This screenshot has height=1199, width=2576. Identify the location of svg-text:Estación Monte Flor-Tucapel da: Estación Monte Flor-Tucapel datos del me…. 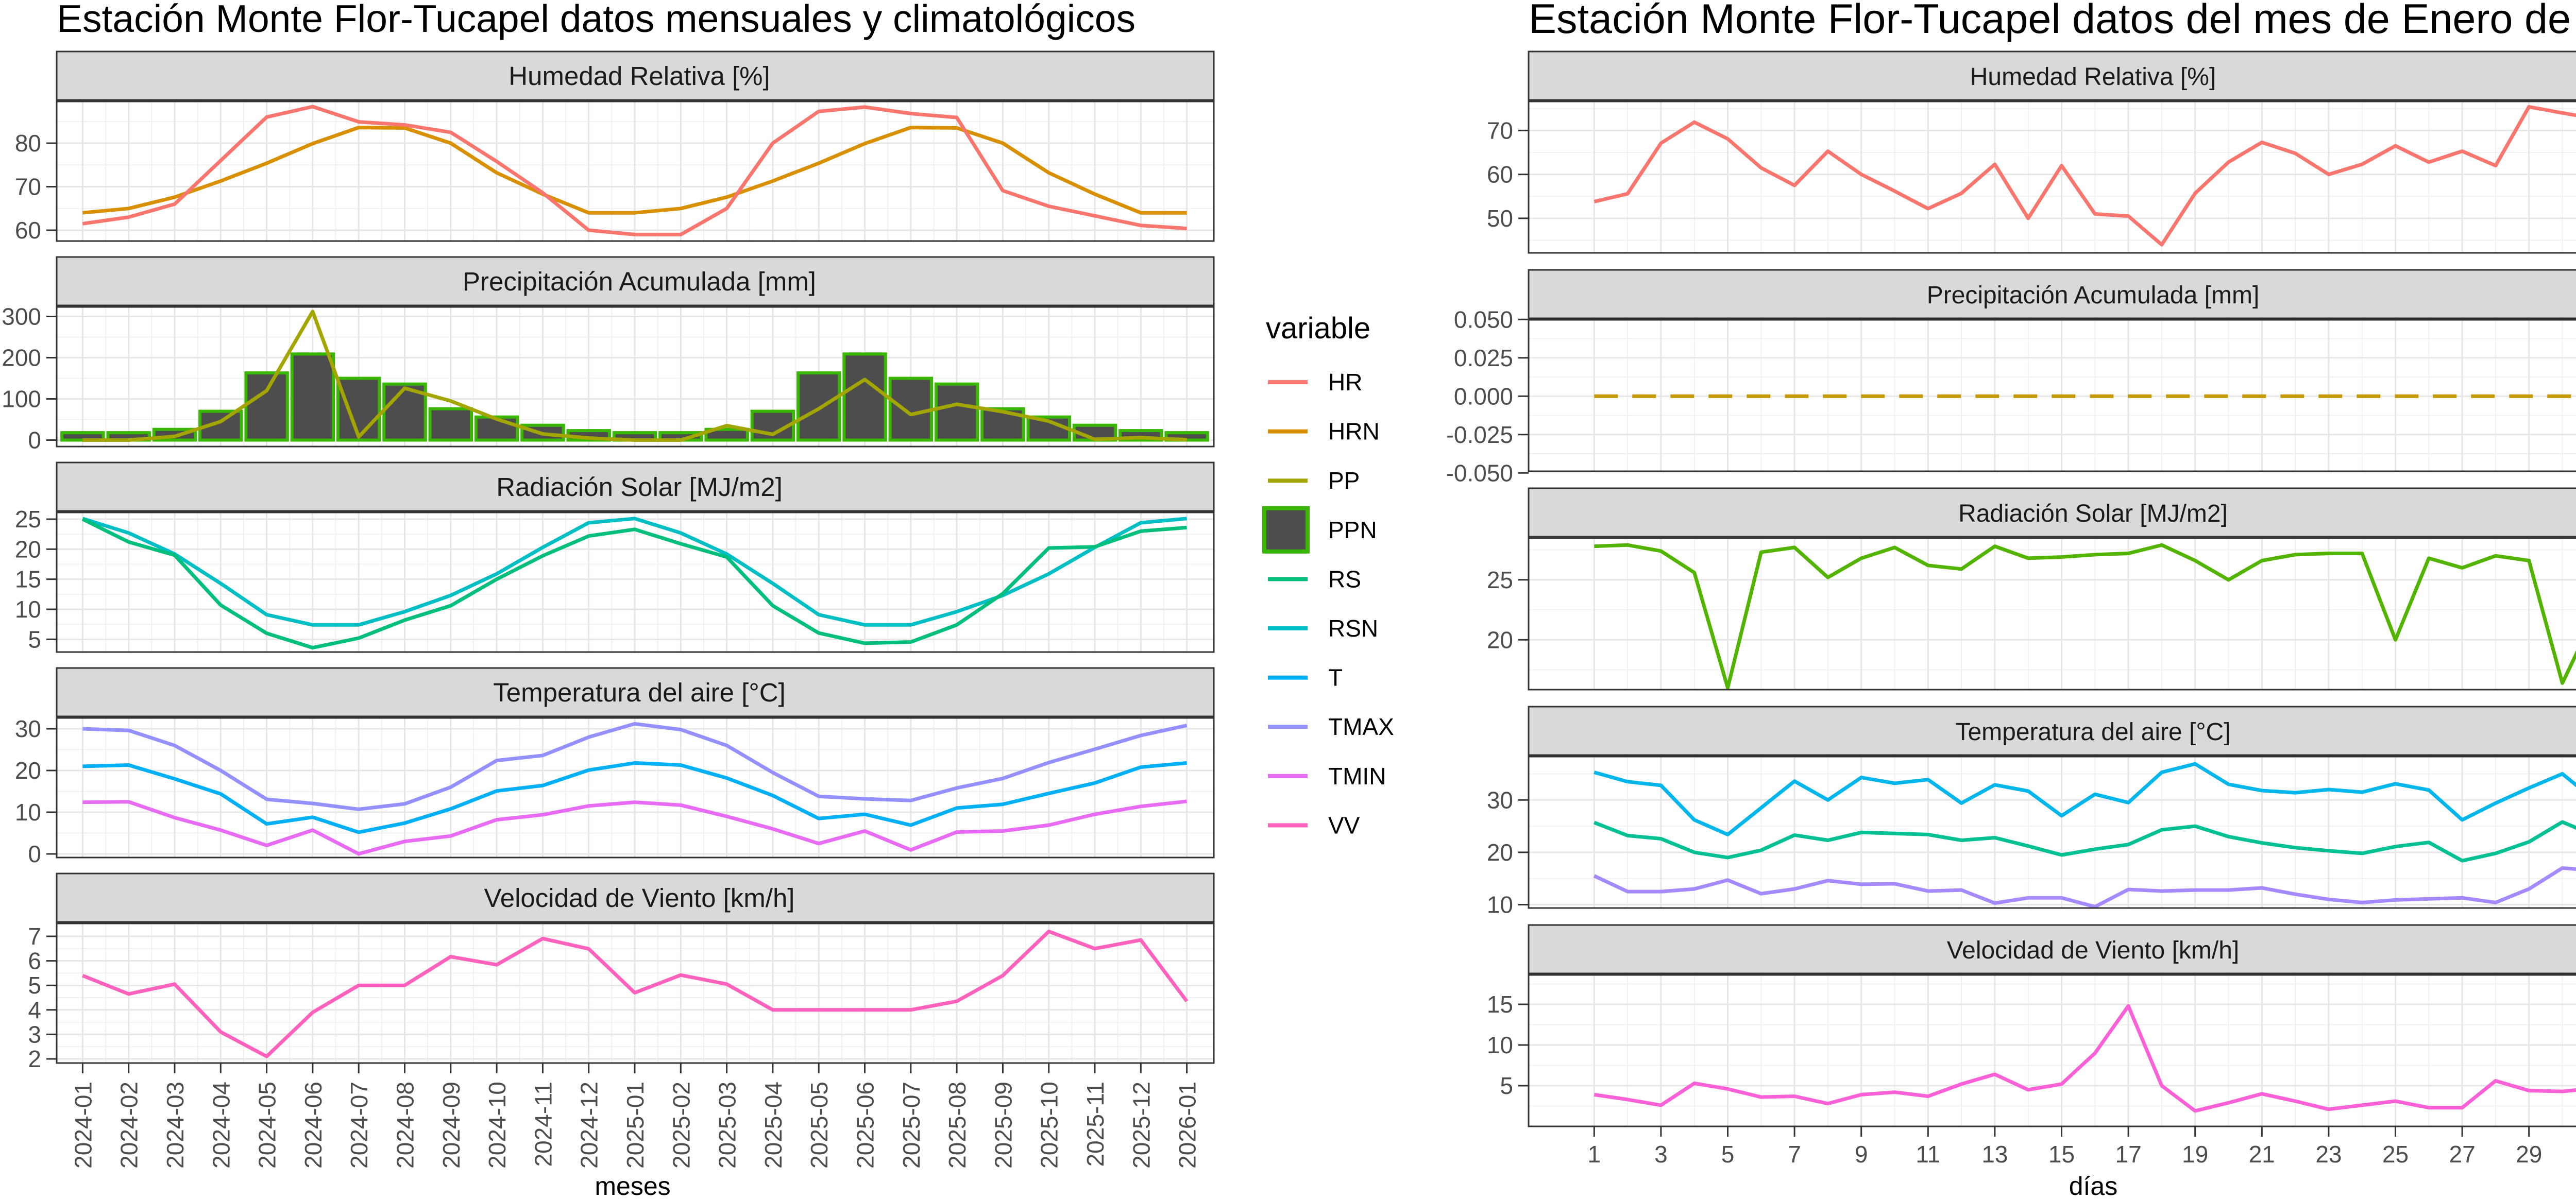
(2052, 21).